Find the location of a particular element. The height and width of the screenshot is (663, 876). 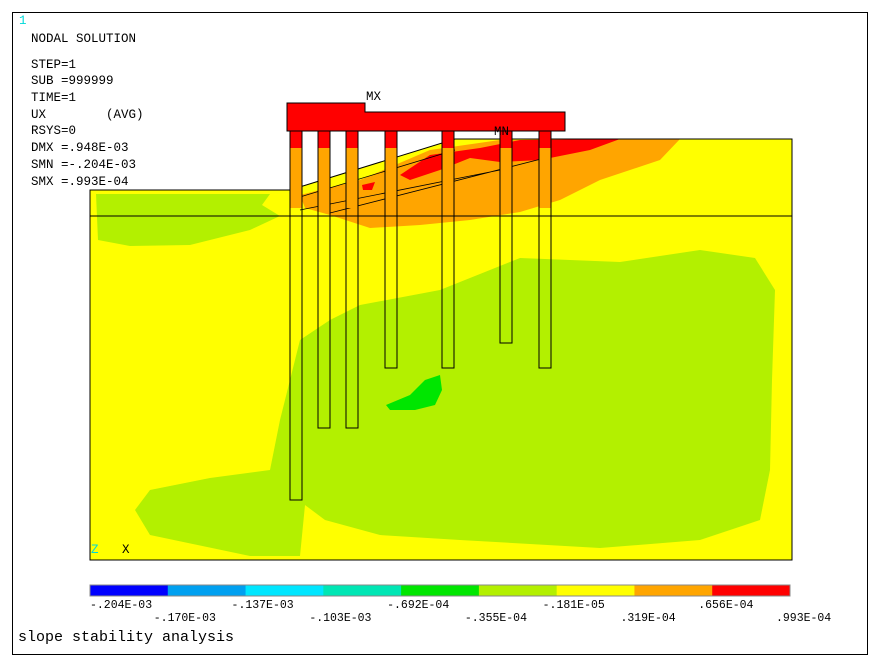

triad-z: Z is located at coordinates (95, 550).